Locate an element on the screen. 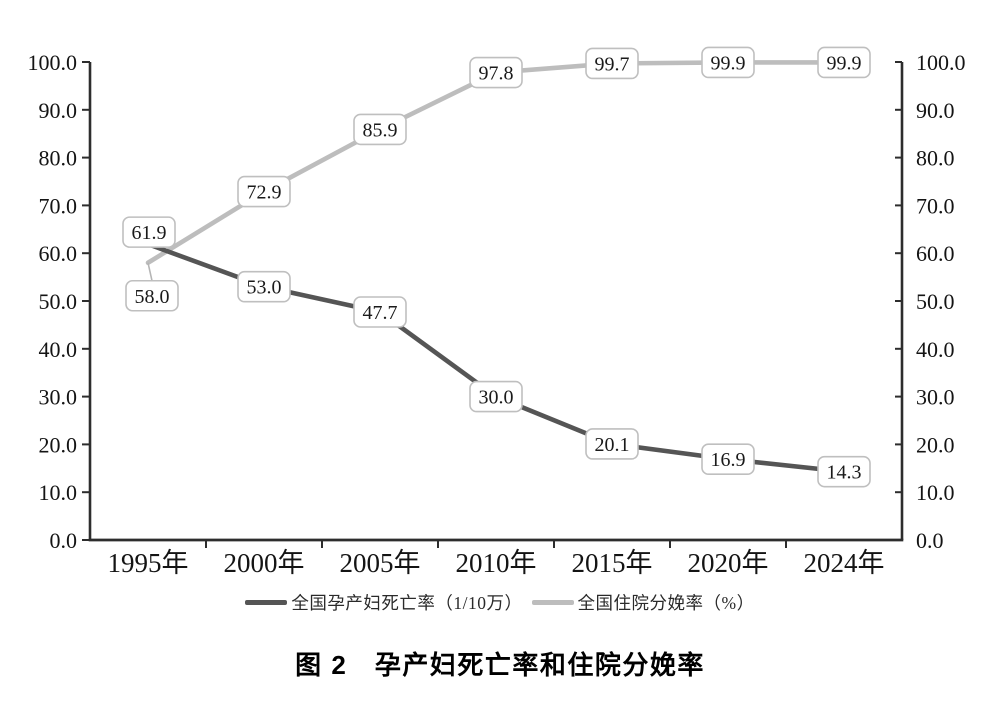 This screenshot has width=1000, height=725. data-label: 30.0 is located at coordinates (496, 398).